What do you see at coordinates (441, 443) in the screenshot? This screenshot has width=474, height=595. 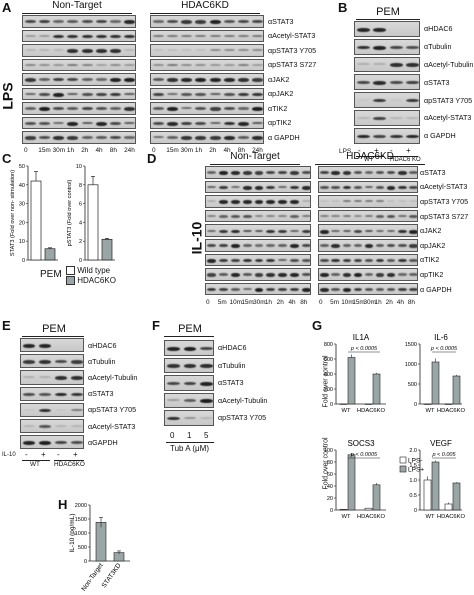 I see `chart-title: VEGF` at bounding box center [441, 443].